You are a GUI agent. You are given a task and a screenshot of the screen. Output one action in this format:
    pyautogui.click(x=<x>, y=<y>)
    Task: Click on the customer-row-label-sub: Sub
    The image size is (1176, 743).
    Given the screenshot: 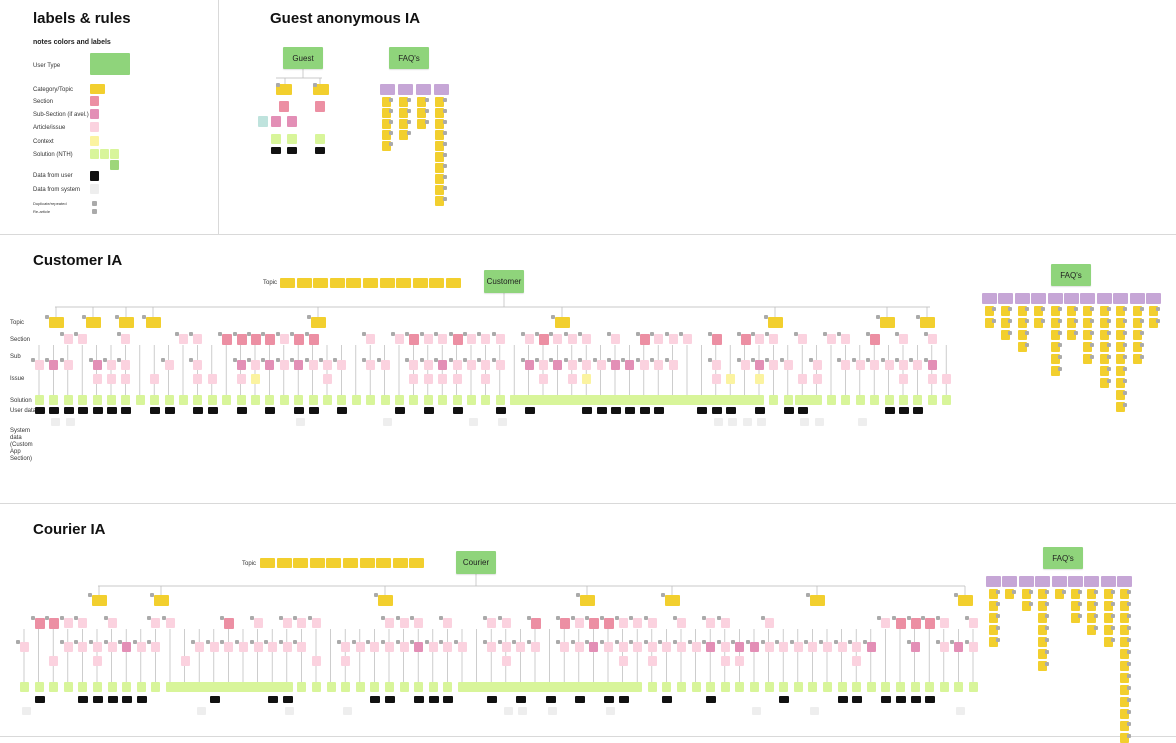 What is the action you would take?
    pyautogui.click(x=15, y=357)
    